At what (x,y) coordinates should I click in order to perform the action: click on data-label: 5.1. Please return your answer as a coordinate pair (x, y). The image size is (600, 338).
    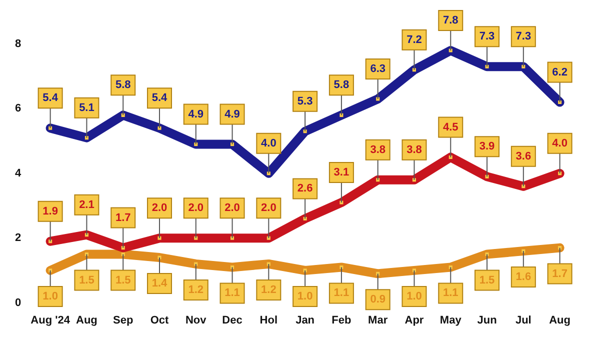
    Looking at the image, I should click on (86, 108).